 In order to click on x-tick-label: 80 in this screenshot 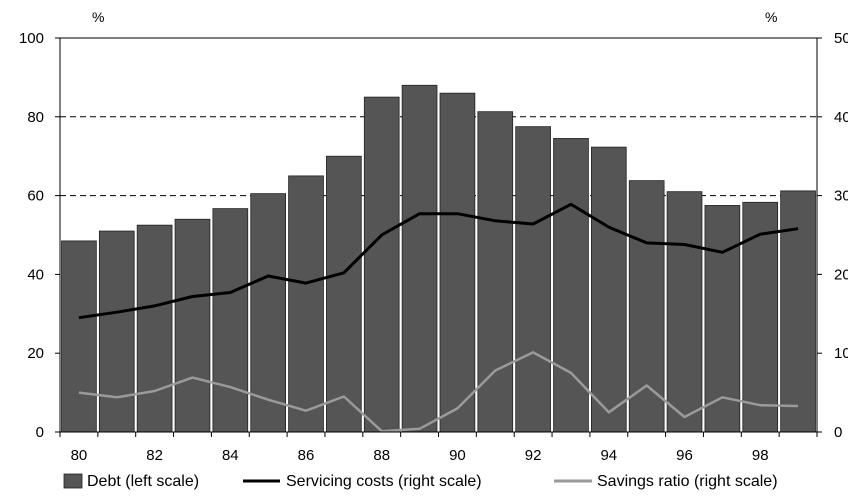, I will do `click(79, 455)`.